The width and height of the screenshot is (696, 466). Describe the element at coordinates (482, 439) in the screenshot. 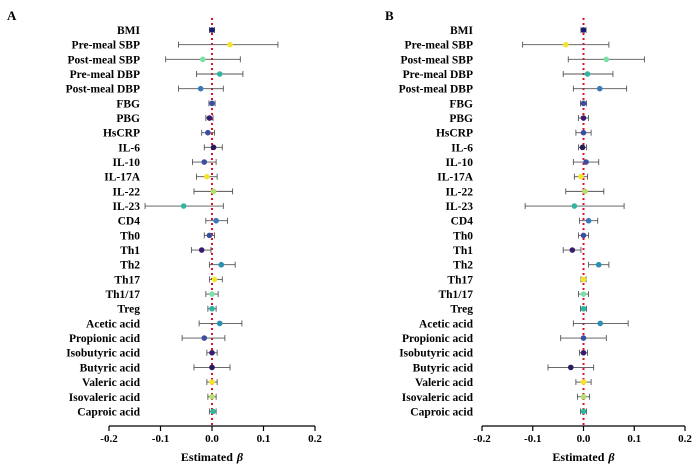

I see `x-tick-label: -0.2` at that location.